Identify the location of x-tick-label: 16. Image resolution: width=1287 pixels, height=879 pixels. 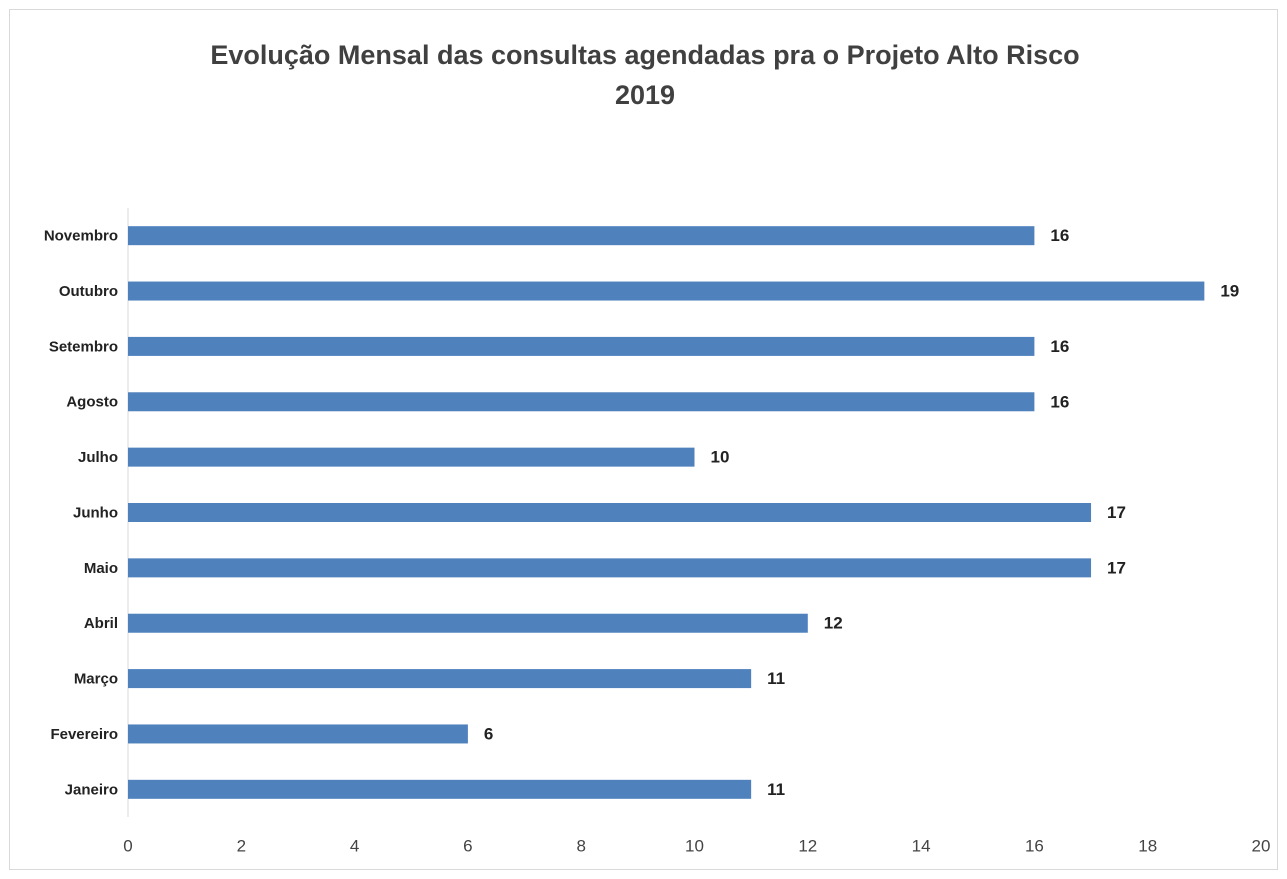
(1034, 845).